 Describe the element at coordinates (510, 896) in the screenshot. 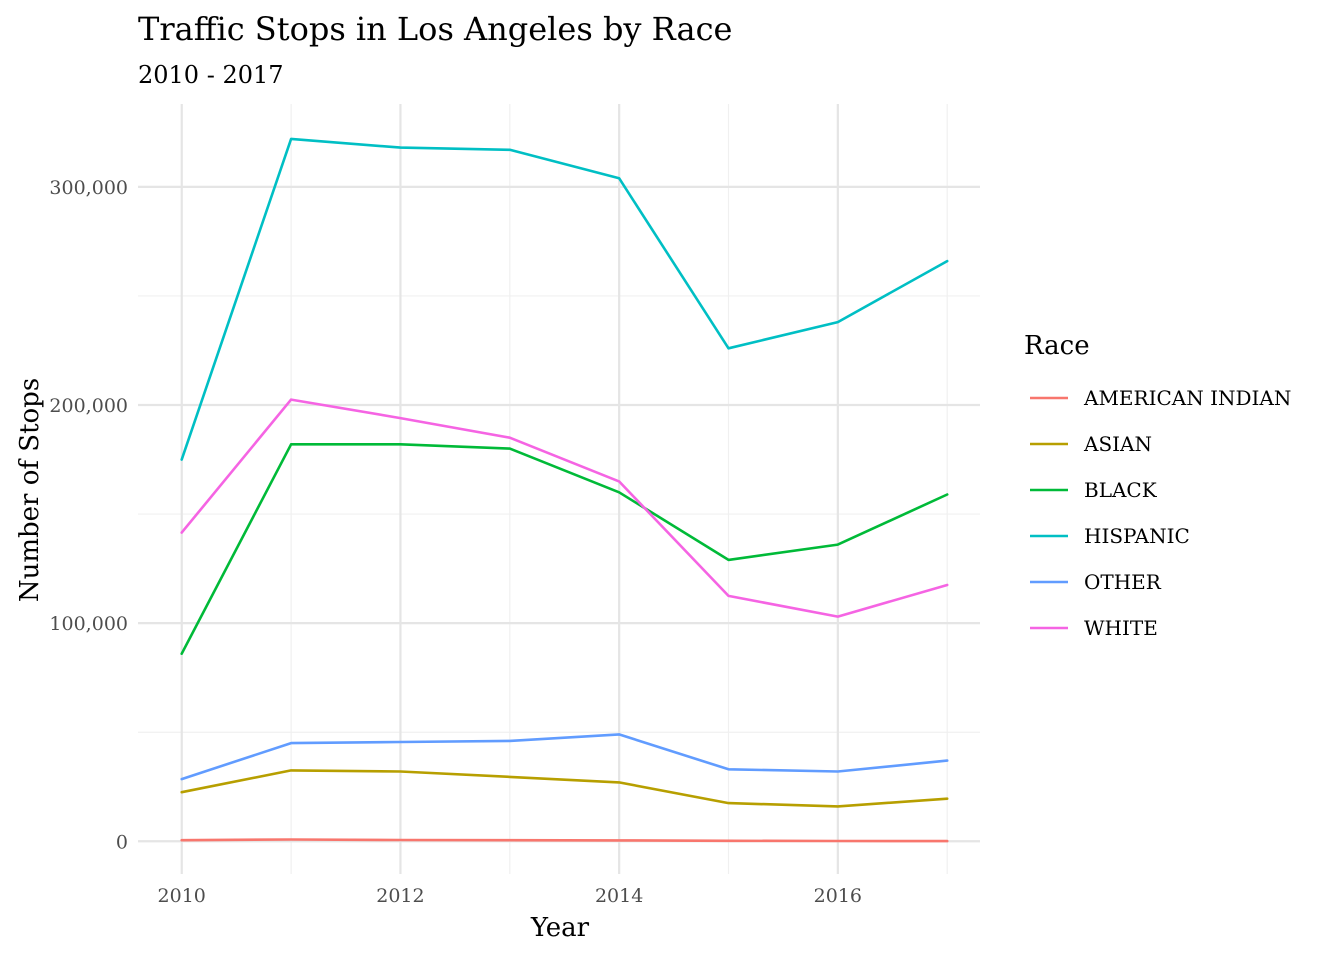

I see `x-axis-ticks: 2010 2012 2014 2016` at that location.